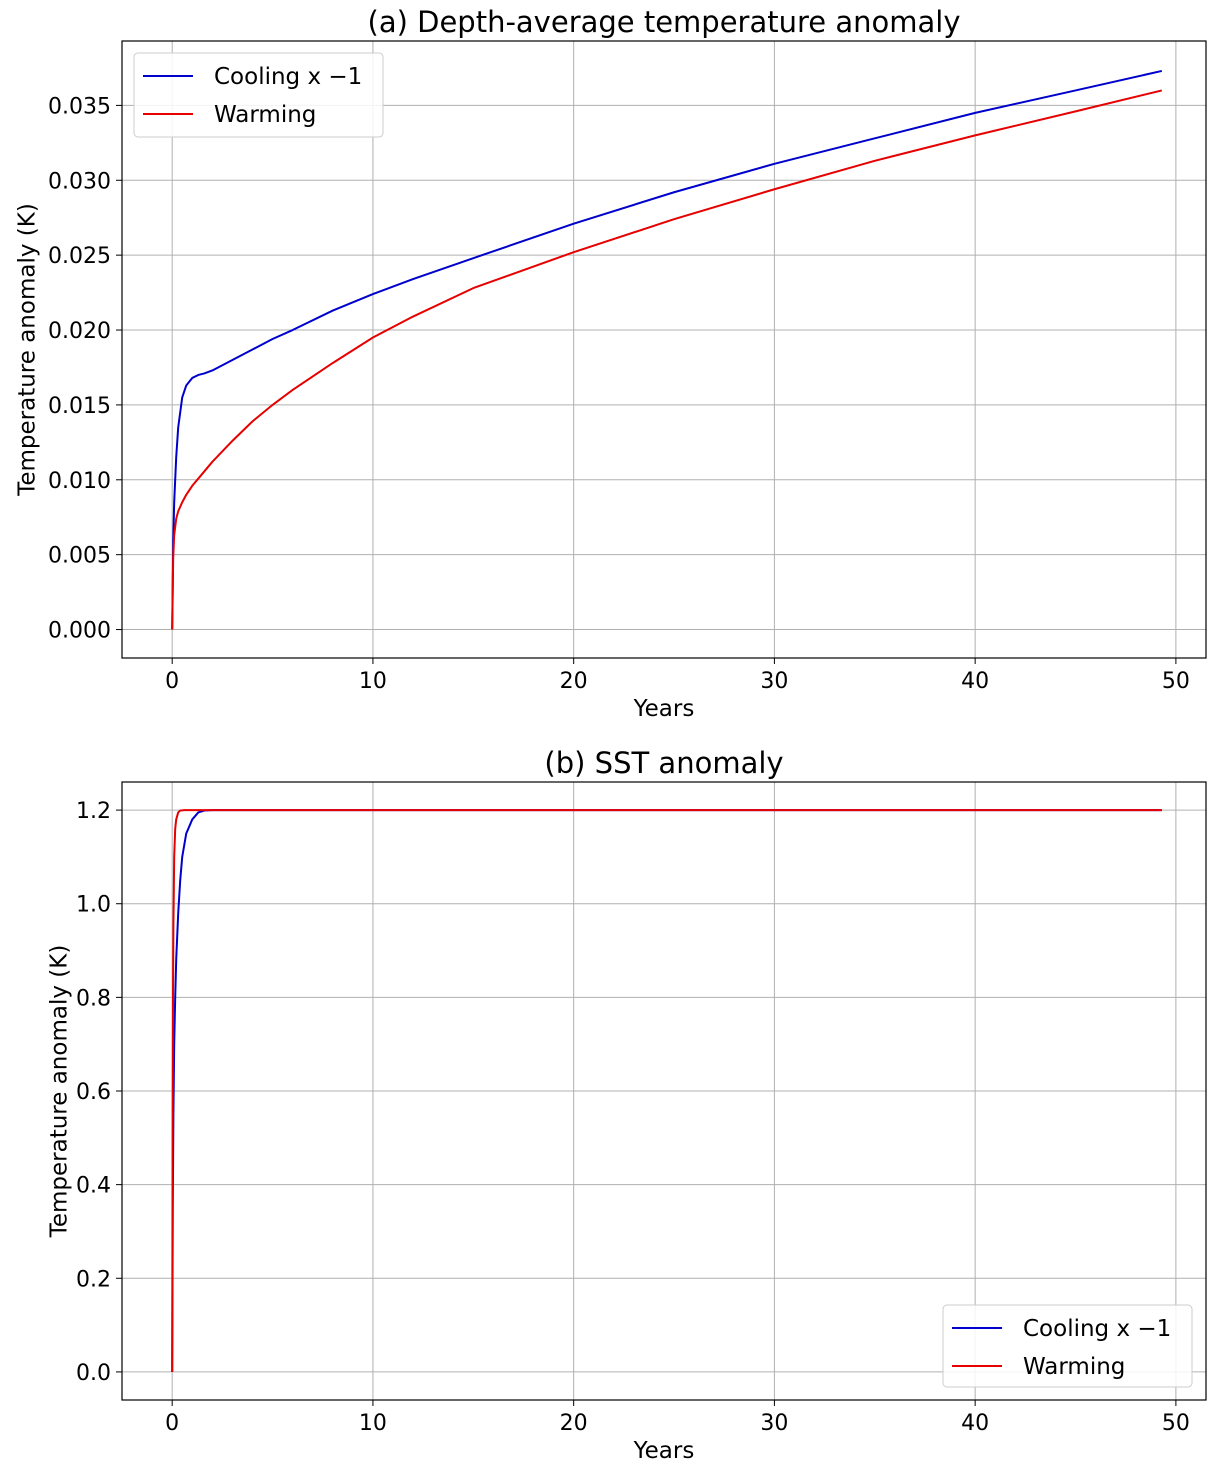  Describe the element at coordinates (93, 1186) in the screenshot. I see `y-tick-label: 0.4` at that location.